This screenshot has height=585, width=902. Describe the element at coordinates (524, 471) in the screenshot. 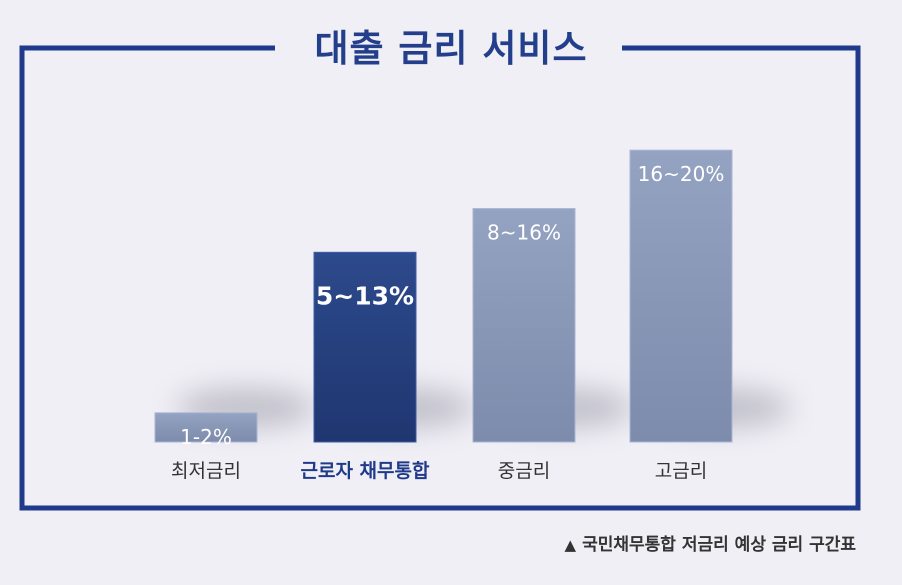

I see `category-label: 중금리` at that location.